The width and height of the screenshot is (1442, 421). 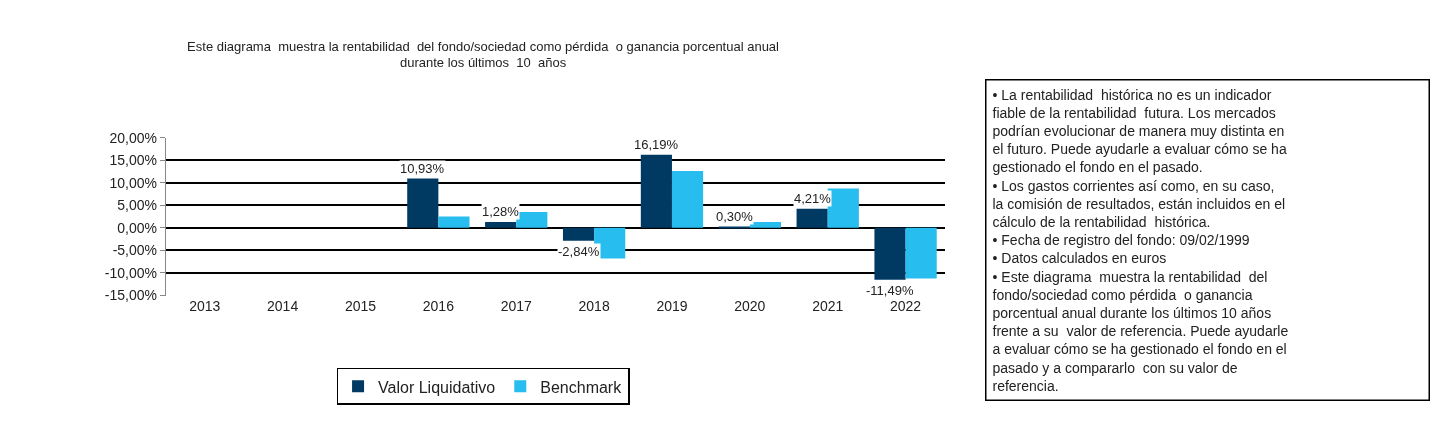 What do you see at coordinates (735, 216) in the screenshot?
I see `data-label: 0,30%` at bounding box center [735, 216].